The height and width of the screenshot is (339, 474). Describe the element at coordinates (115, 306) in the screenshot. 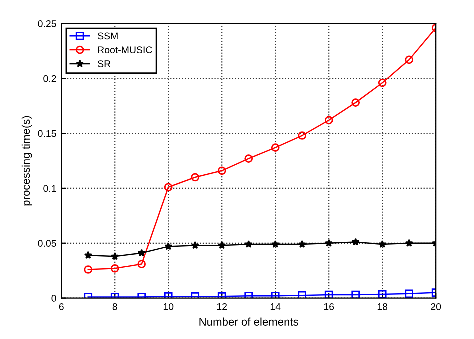

I see `x-tick-label: 8` at that location.